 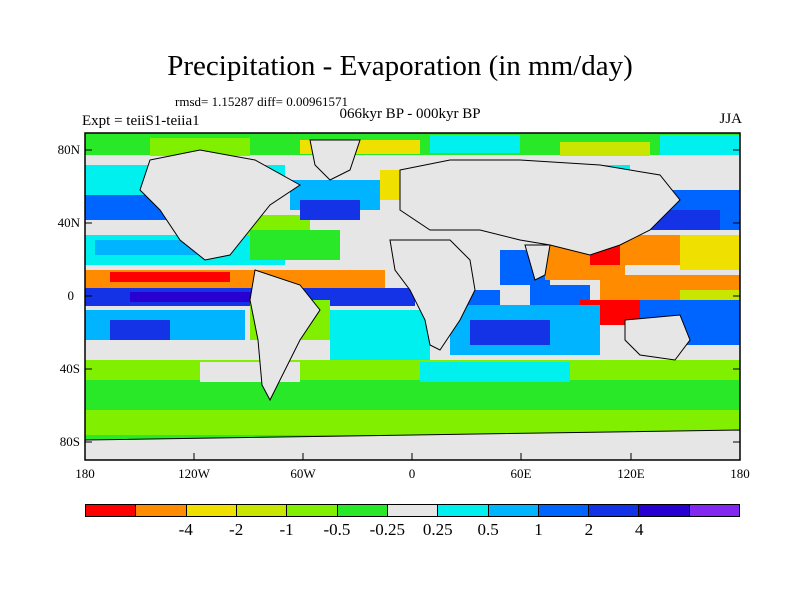 What do you see at coordinates (71, 295) in the screenshot?
I see `lat-label-0: 0` at bounding box center [71, 295].